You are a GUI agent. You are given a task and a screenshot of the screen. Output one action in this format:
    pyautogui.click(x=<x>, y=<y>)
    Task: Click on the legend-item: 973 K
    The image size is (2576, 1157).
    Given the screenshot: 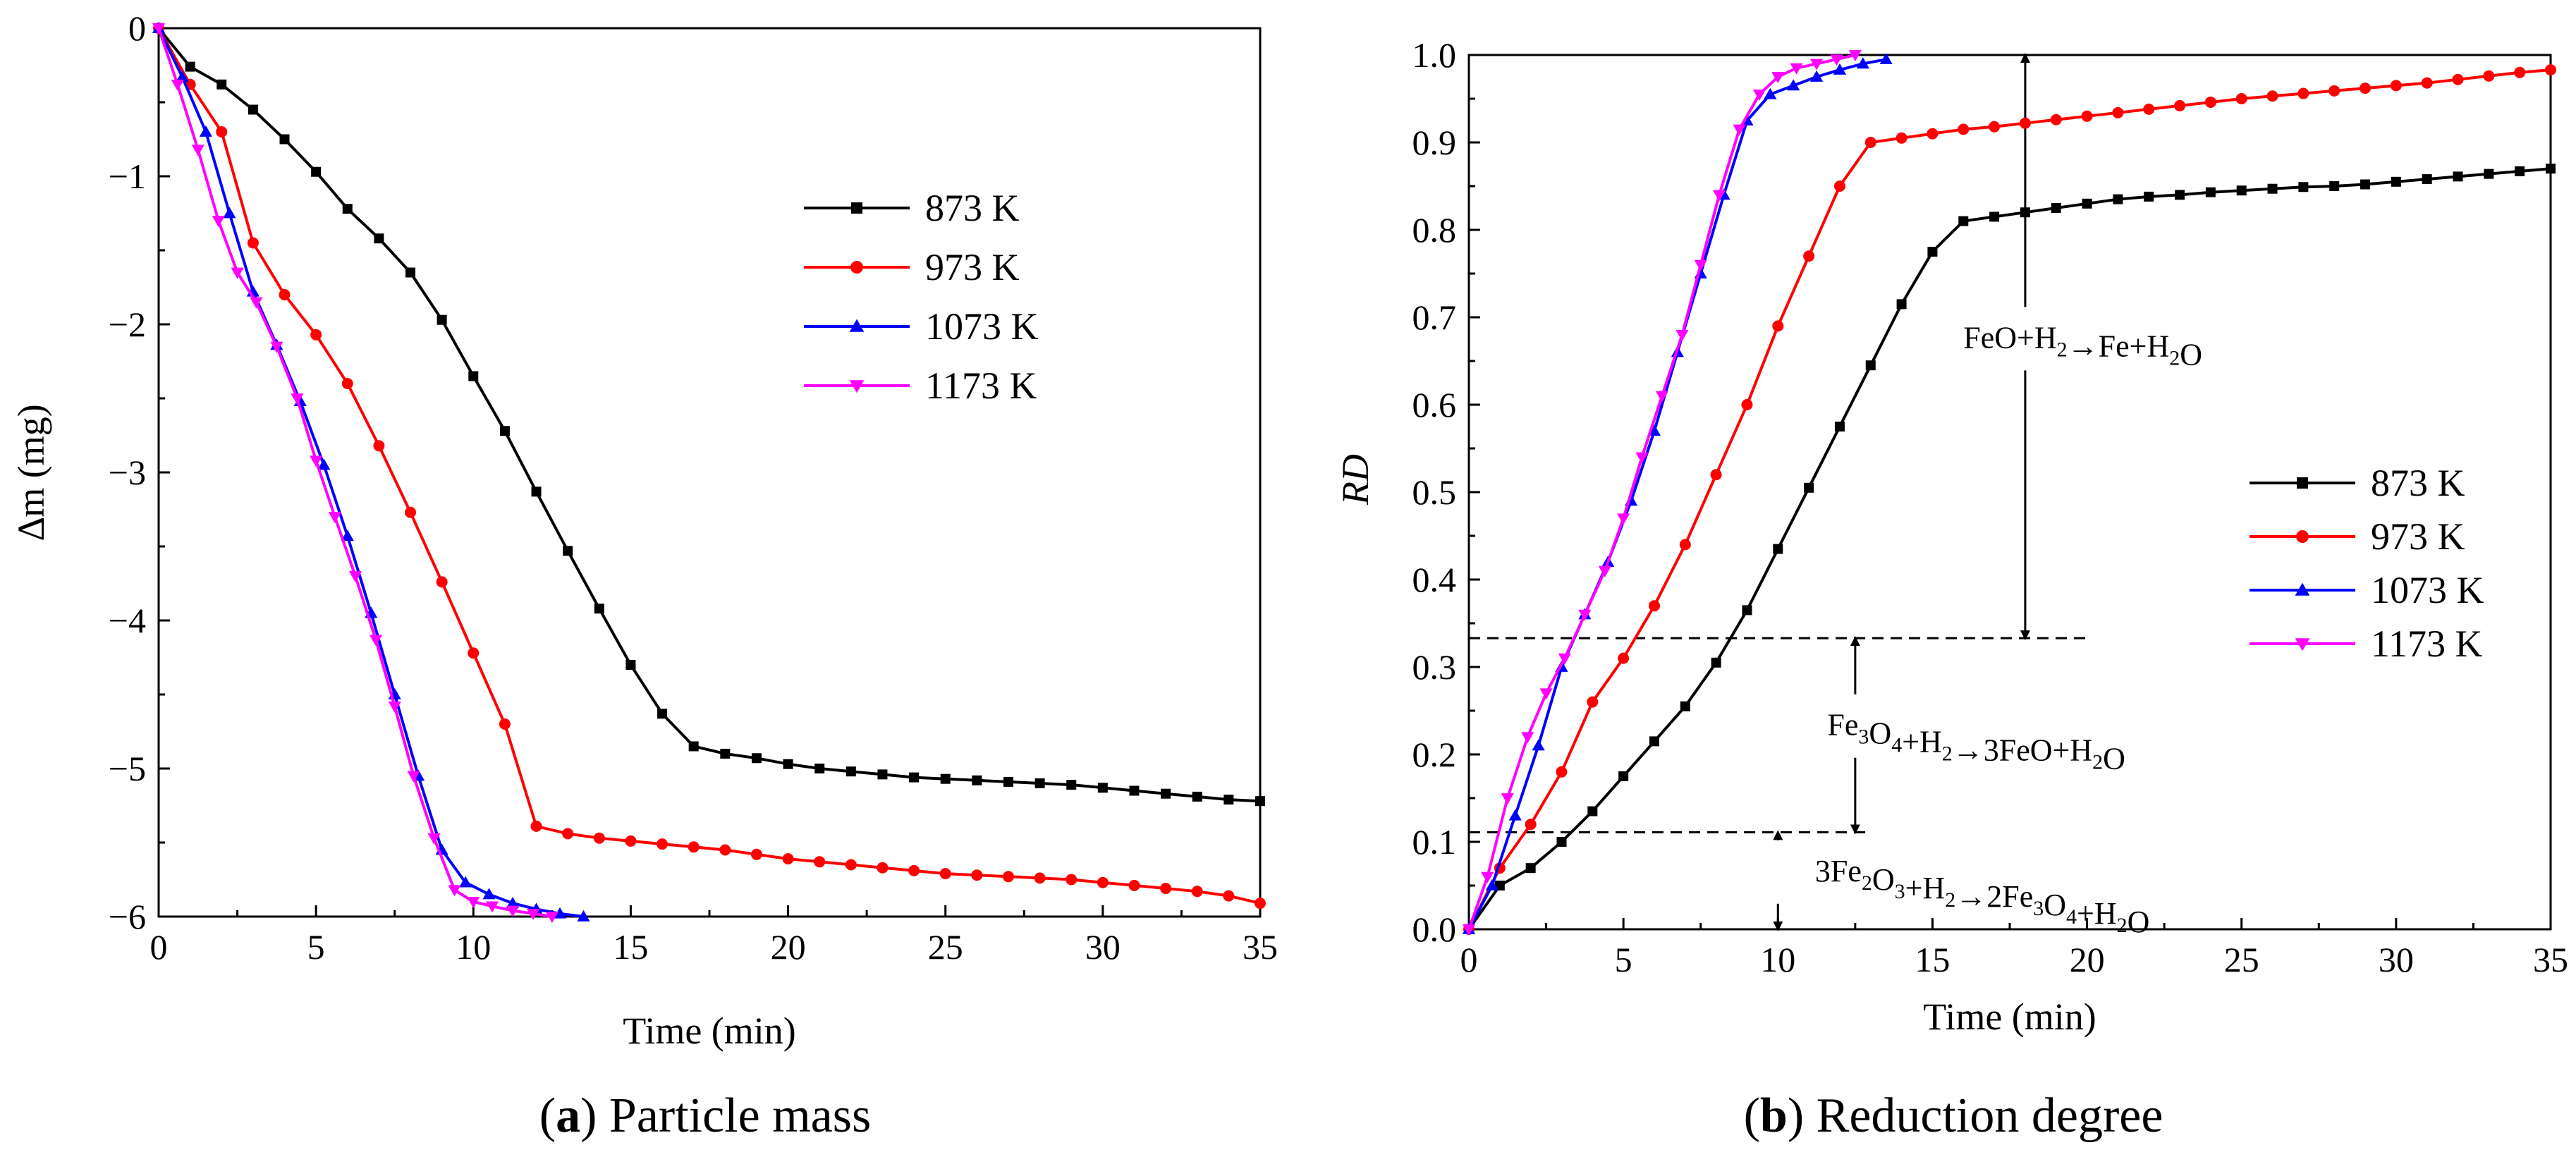 What is the action you would take?
    pyautogui.click(x=912, y=267)
    